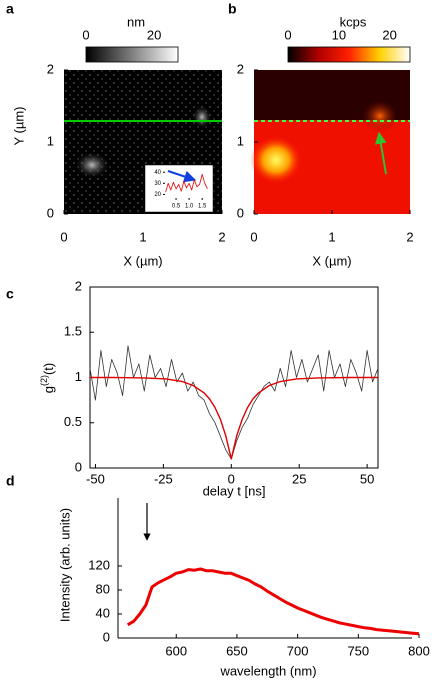  I want to click on y-tick-label: 20, so click(157, 195).